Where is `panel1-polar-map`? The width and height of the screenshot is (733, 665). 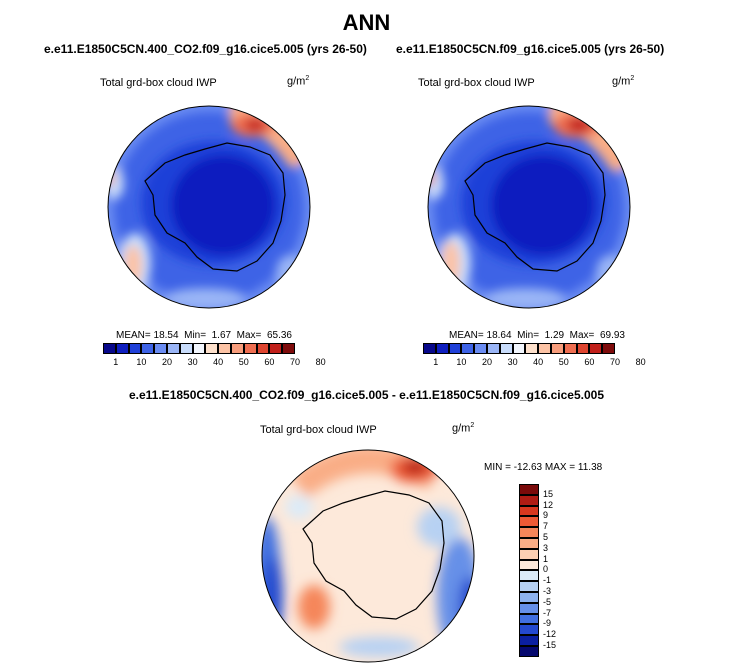 panel1-polar-map is located at coordinates (209, 207).